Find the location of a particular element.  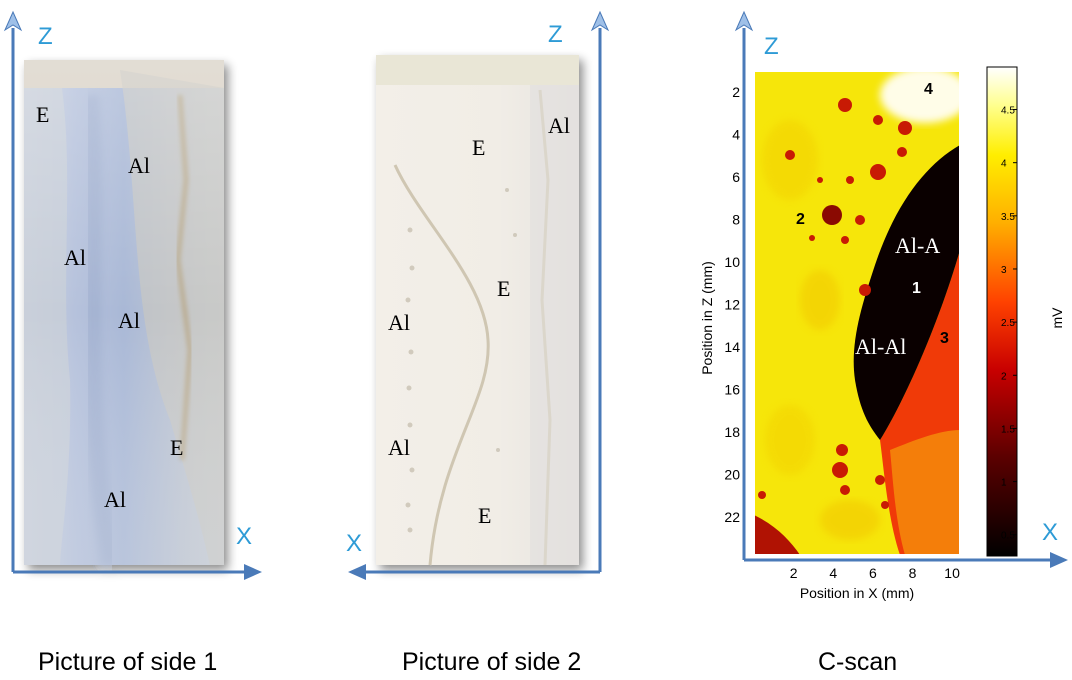

c-scan-caption: C-scan is located at coordinates (857, 662).